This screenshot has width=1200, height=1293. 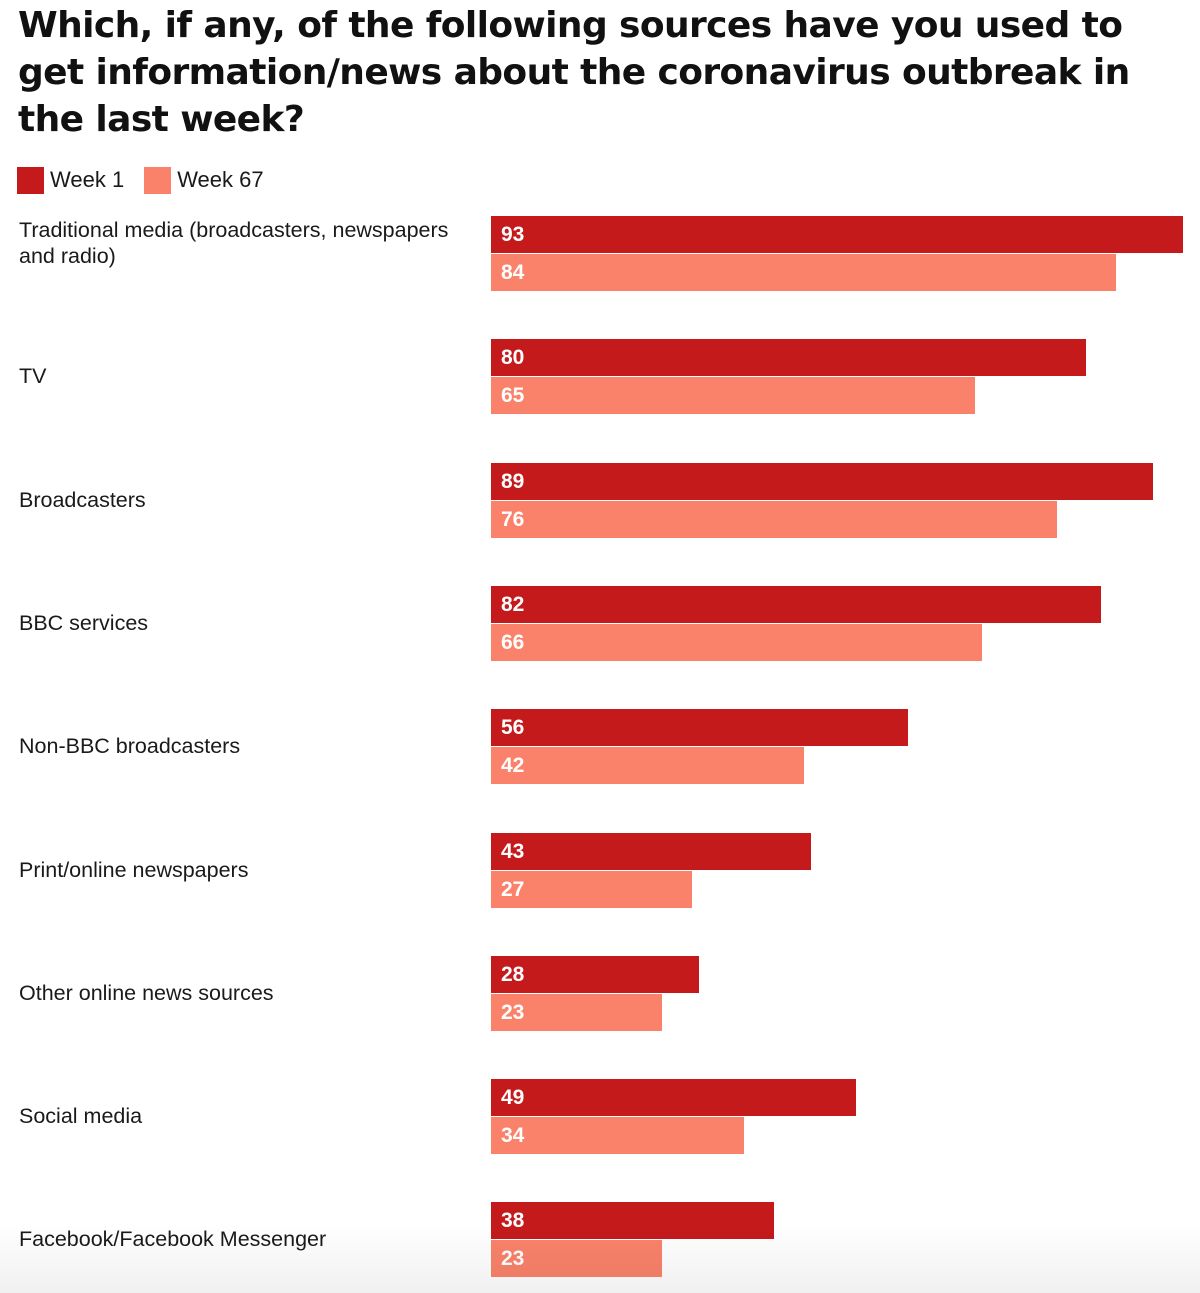 What do you see at coordinates (796, 604) in the screenshot?
I see `bar-bbc-services-week-1: 82` at bounding box center [796, 604].